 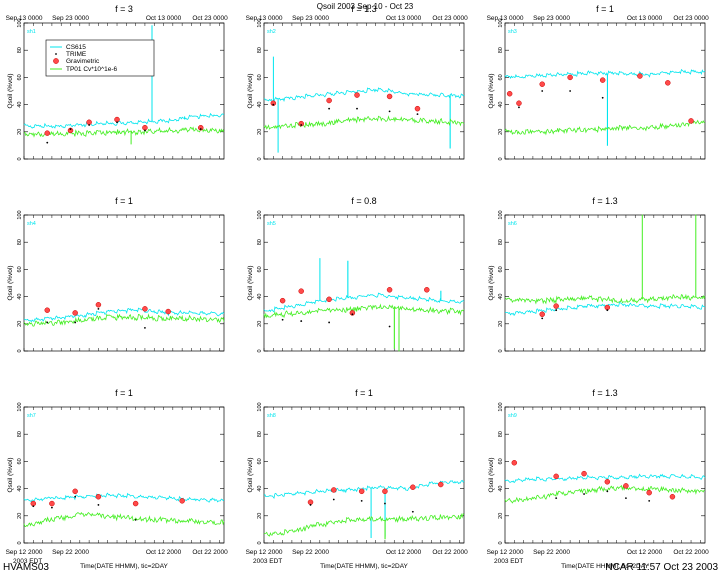 I want to click on legend: CS615 TRIME Gravimetric TP01 Cv*10^1e-6, so click(x=100, y=58).